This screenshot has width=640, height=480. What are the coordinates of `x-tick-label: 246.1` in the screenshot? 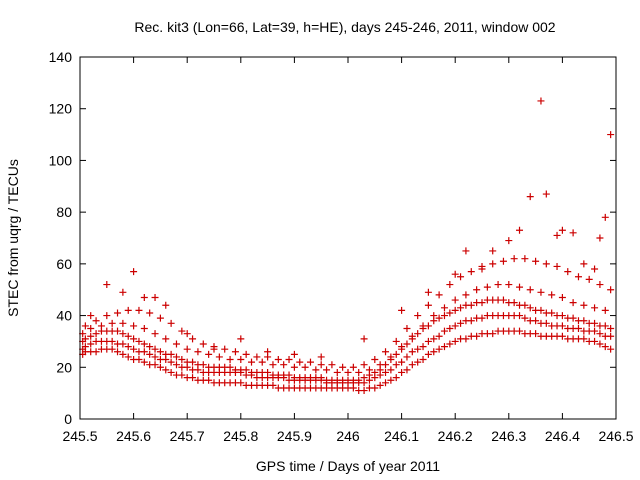 It's located at (401, 436).